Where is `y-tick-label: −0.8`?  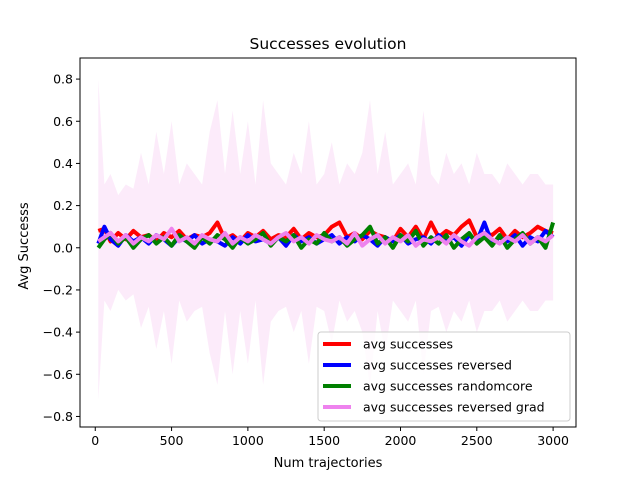 y-tick-label: −0.8 is located at coordinates (58, 416).